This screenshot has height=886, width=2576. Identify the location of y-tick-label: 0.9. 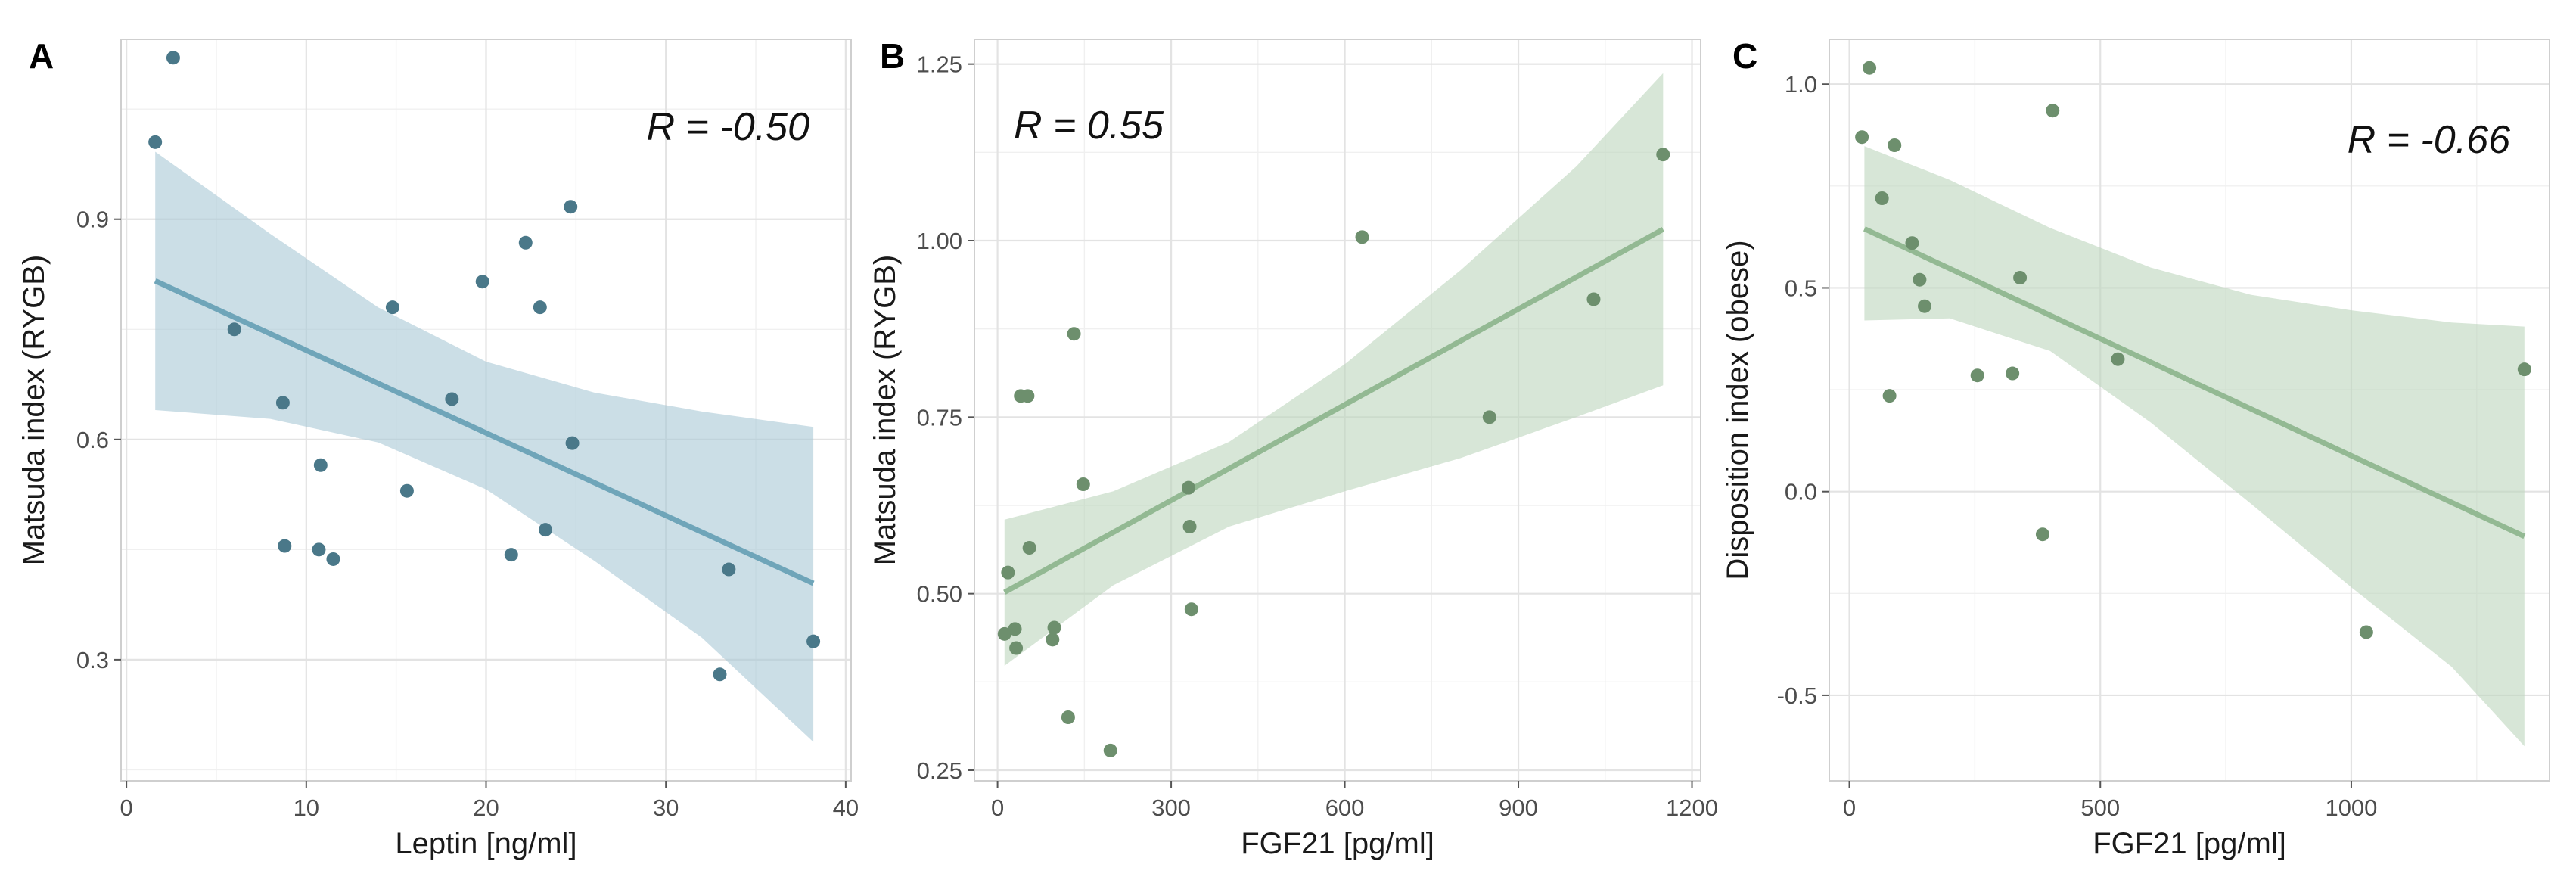
(92, 220).